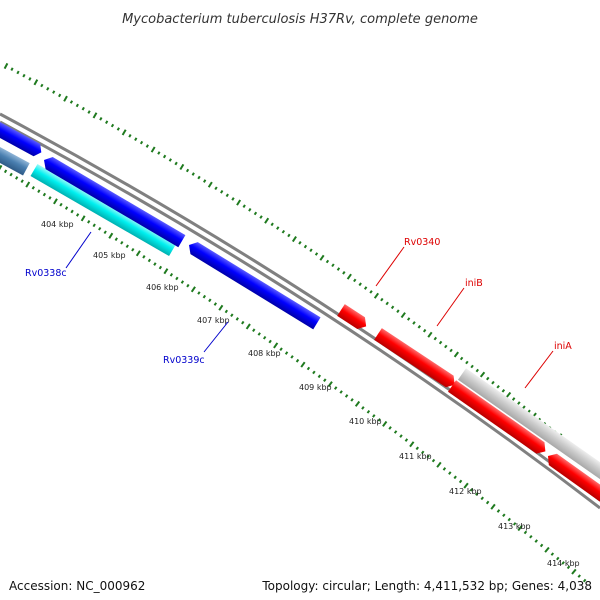  I want to click on gene-feature-rv0339c, so click(253, 284).